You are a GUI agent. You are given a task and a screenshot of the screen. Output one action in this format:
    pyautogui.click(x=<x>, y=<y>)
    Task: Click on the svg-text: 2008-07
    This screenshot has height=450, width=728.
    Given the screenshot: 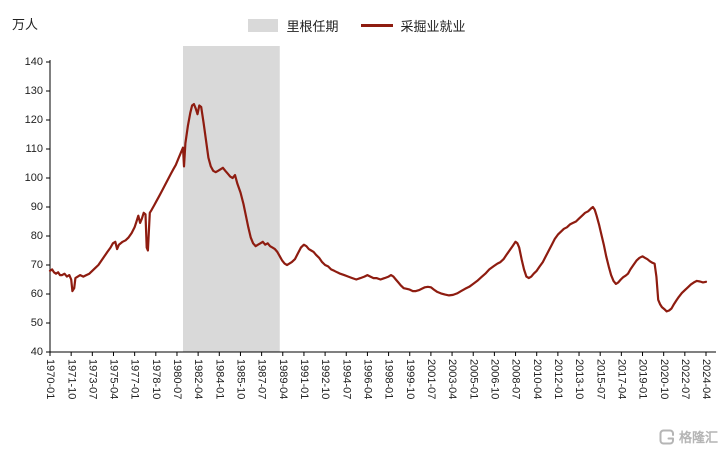 What is the action you would take?
    pyautogui.click(x=516, y=379)
    